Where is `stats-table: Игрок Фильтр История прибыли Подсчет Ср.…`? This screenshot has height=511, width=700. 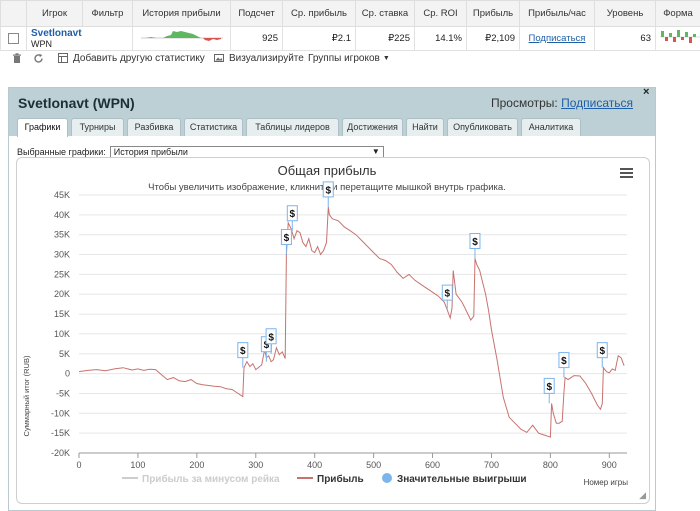
stats-table: Игрок Фильтр История прибыли Подсчет Ср.… is located at coordinates (350, 25).